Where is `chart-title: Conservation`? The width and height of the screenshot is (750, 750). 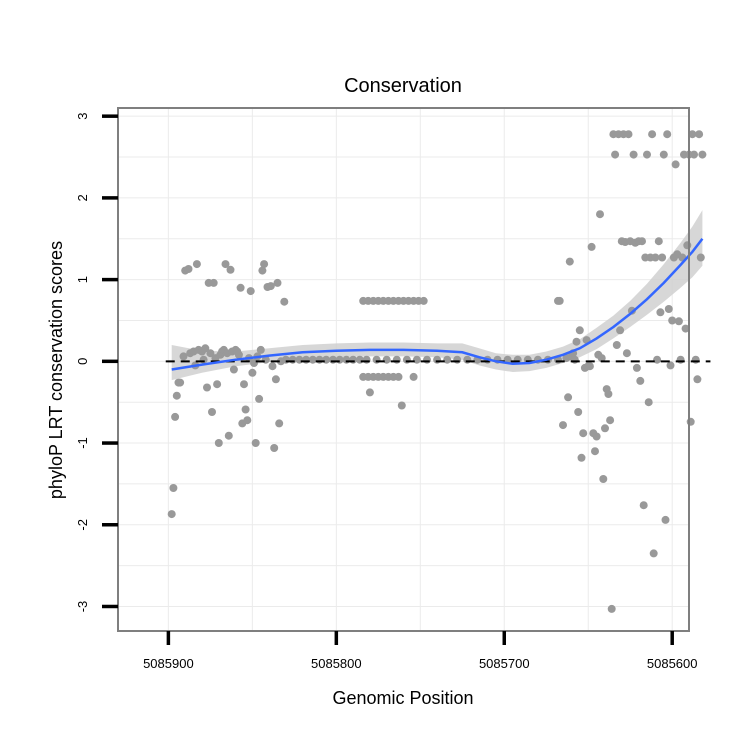 chart-title: Conservation is located at coordinates (403, 86).